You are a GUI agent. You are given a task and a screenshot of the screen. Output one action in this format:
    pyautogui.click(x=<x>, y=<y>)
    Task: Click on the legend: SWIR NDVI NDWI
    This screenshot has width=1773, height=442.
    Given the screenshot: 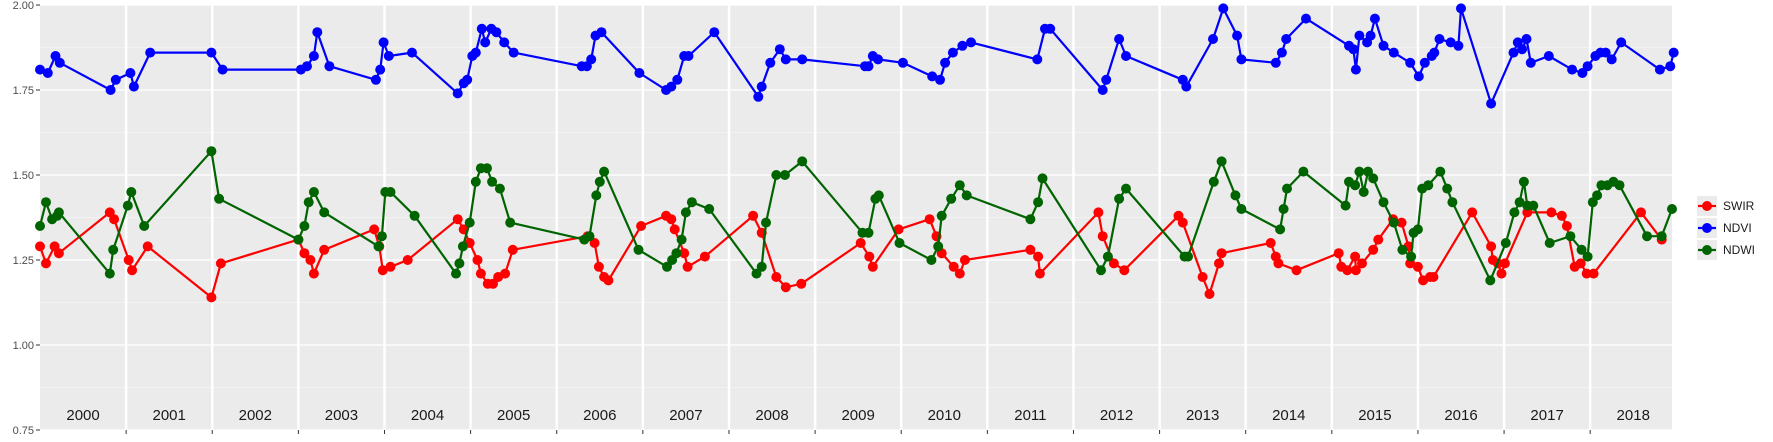 What is the action you would take?
    pyautogui.click(x=1726, y=228)
    